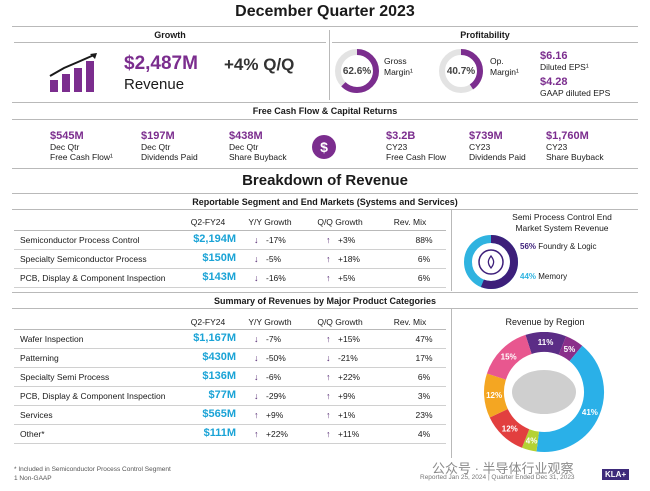 The height and width of the screenshot is (491, 650). What do you see at coordinates (485, 35) in the screenshot?
I see `profitability-heading: Profitability` at bounding box center [485, 35].